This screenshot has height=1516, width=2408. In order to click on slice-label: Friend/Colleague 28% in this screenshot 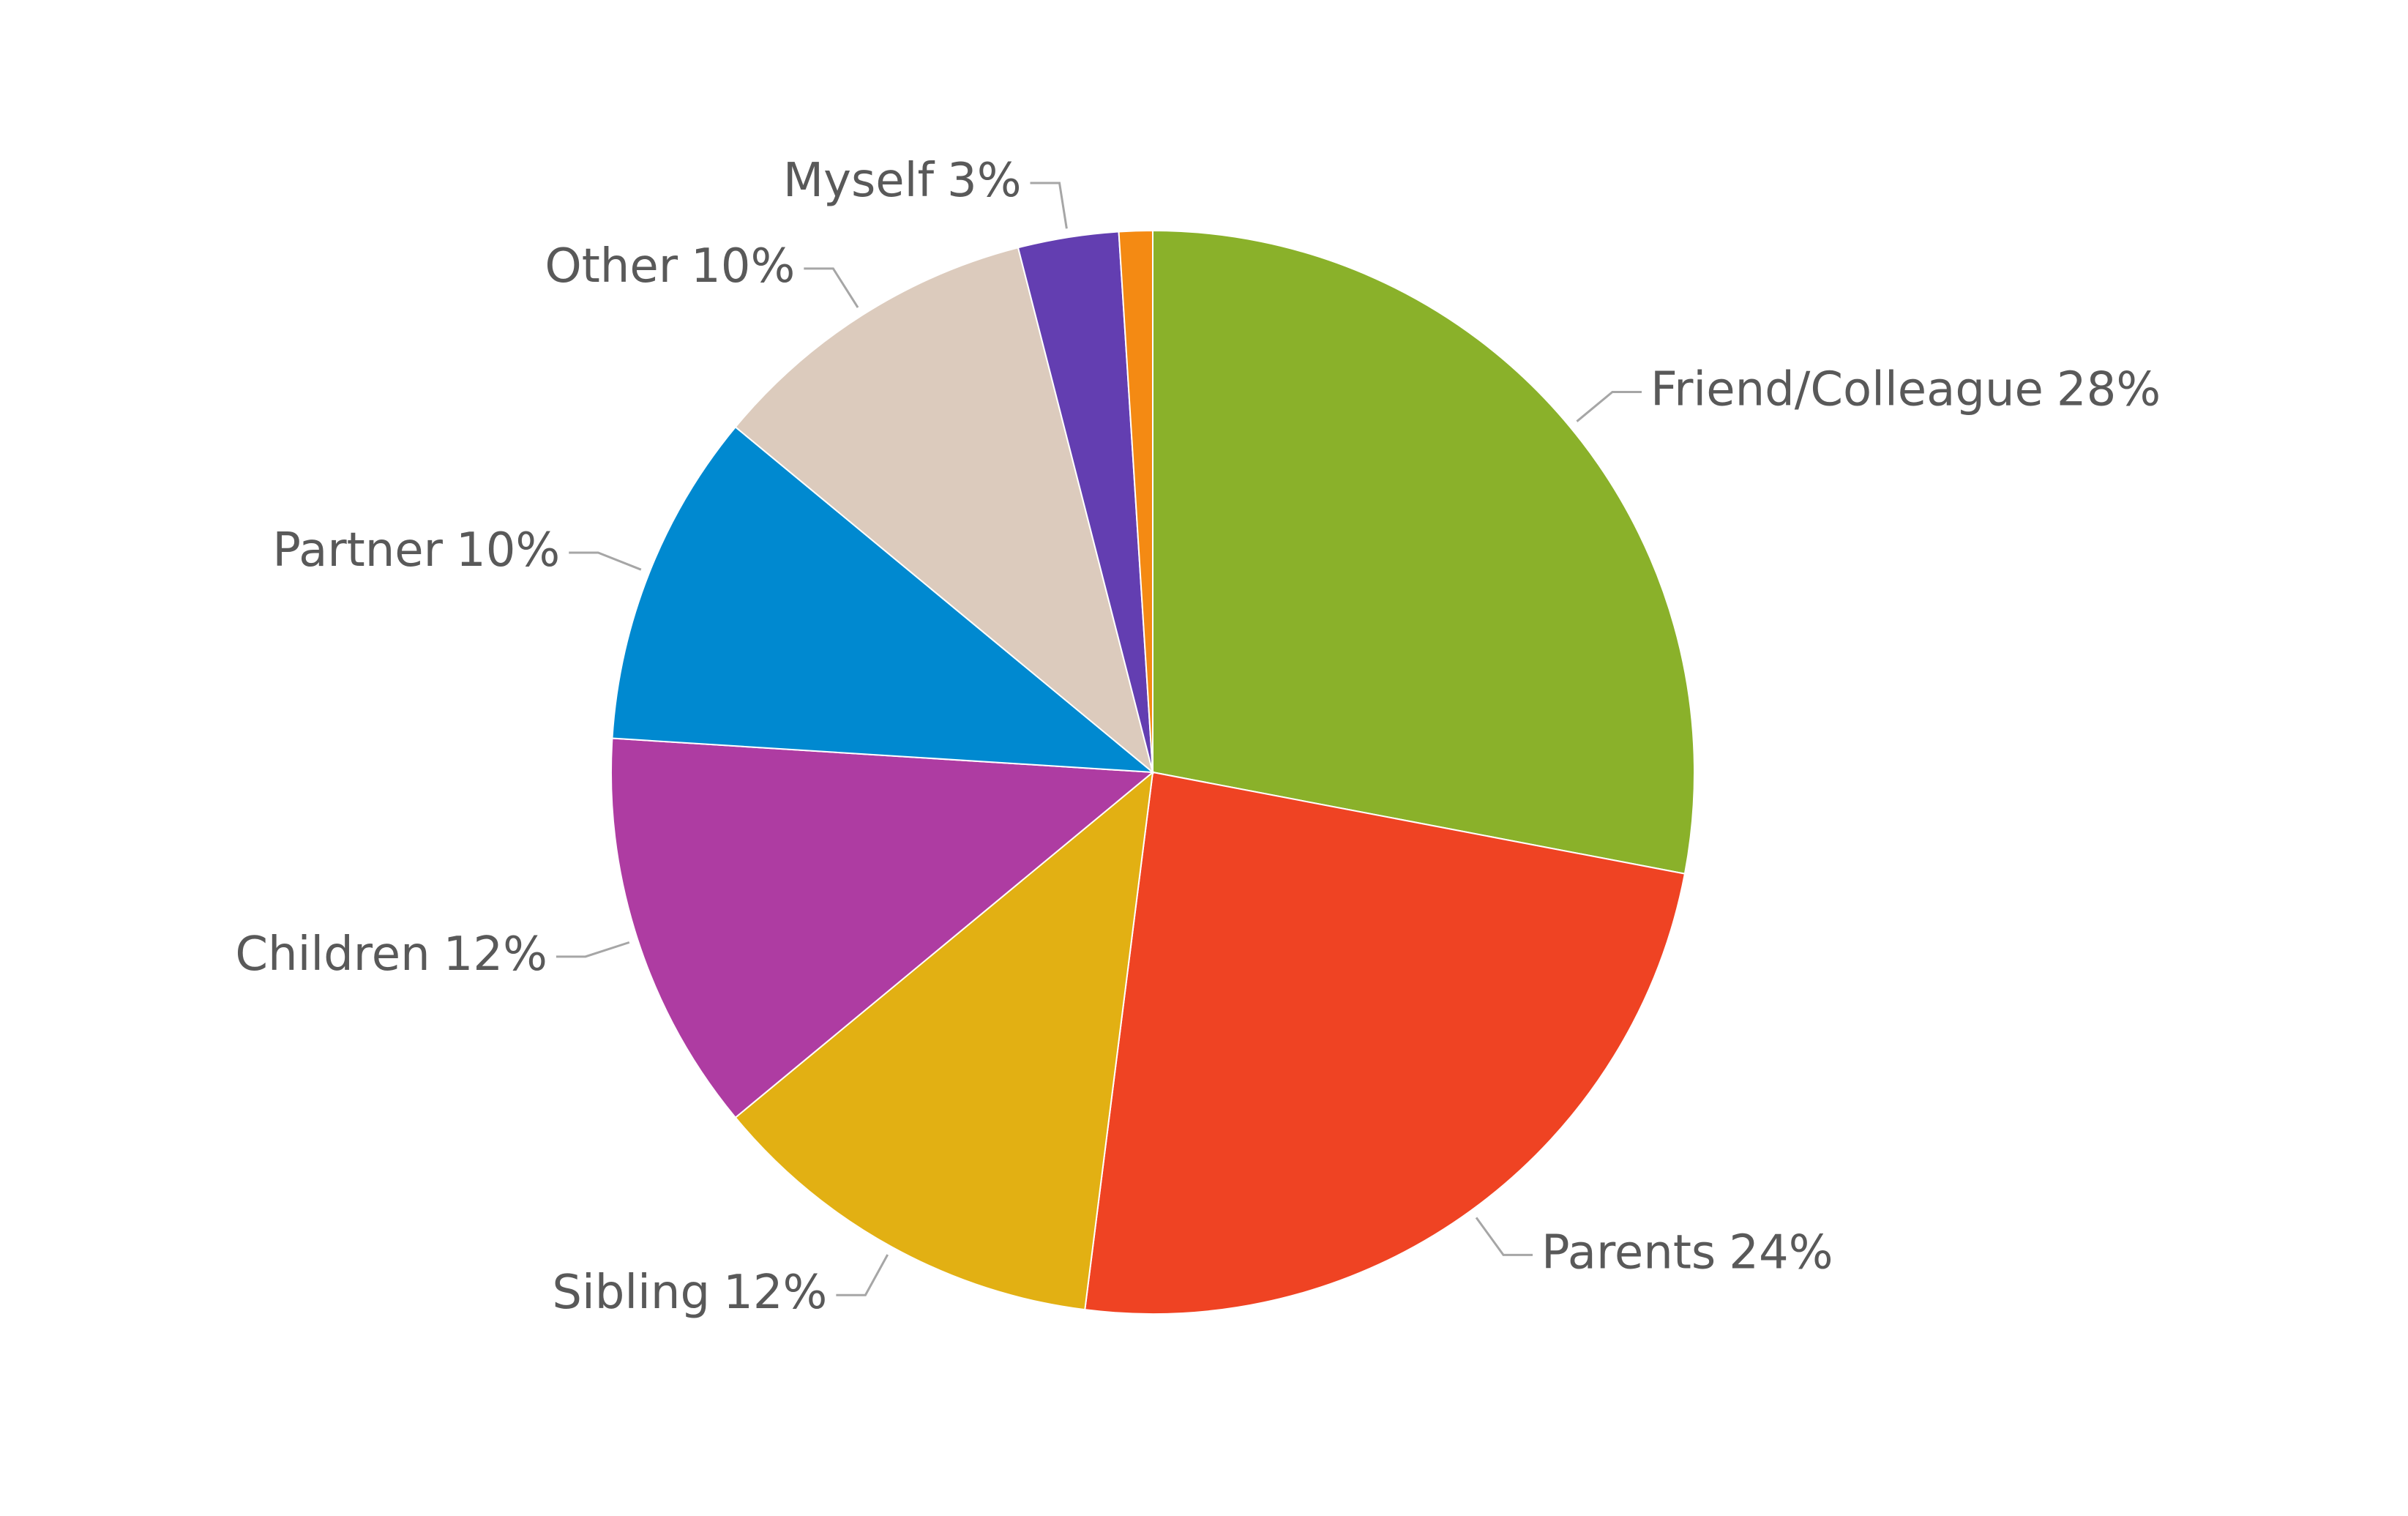, I will do `click(1905, 389)`.